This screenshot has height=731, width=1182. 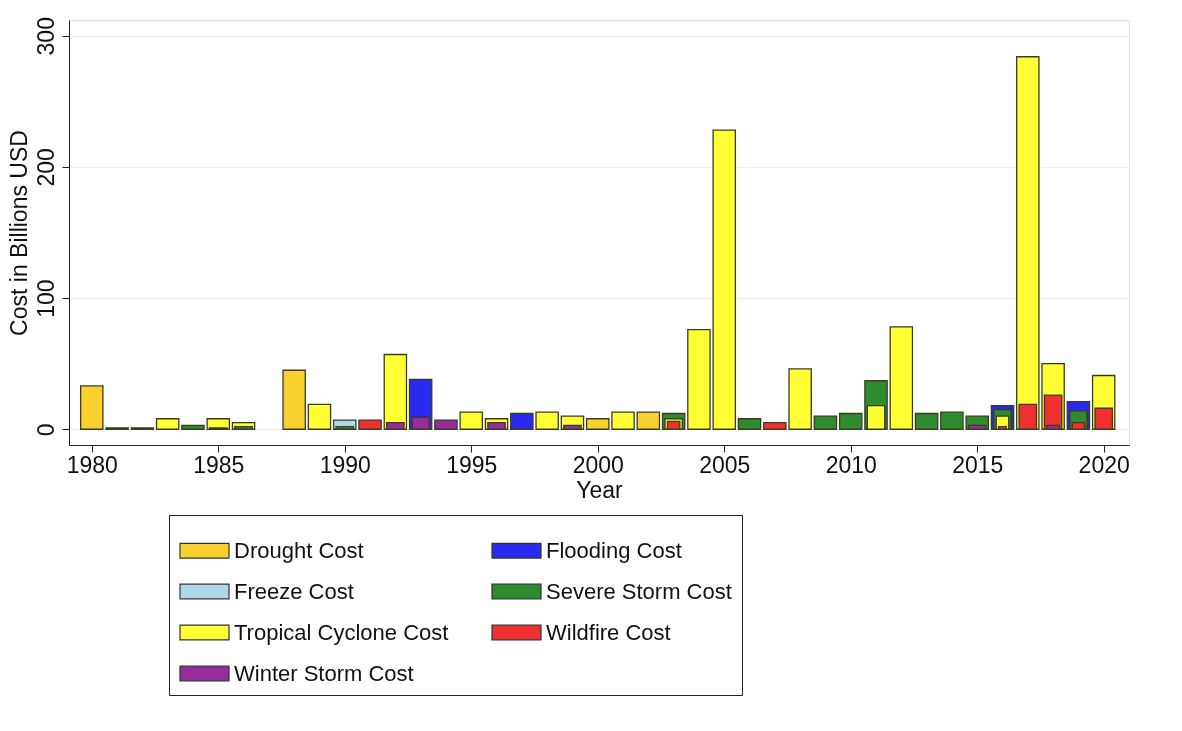 I want to click on legend-label: Freeze Cost, so click(x=294, y=591).